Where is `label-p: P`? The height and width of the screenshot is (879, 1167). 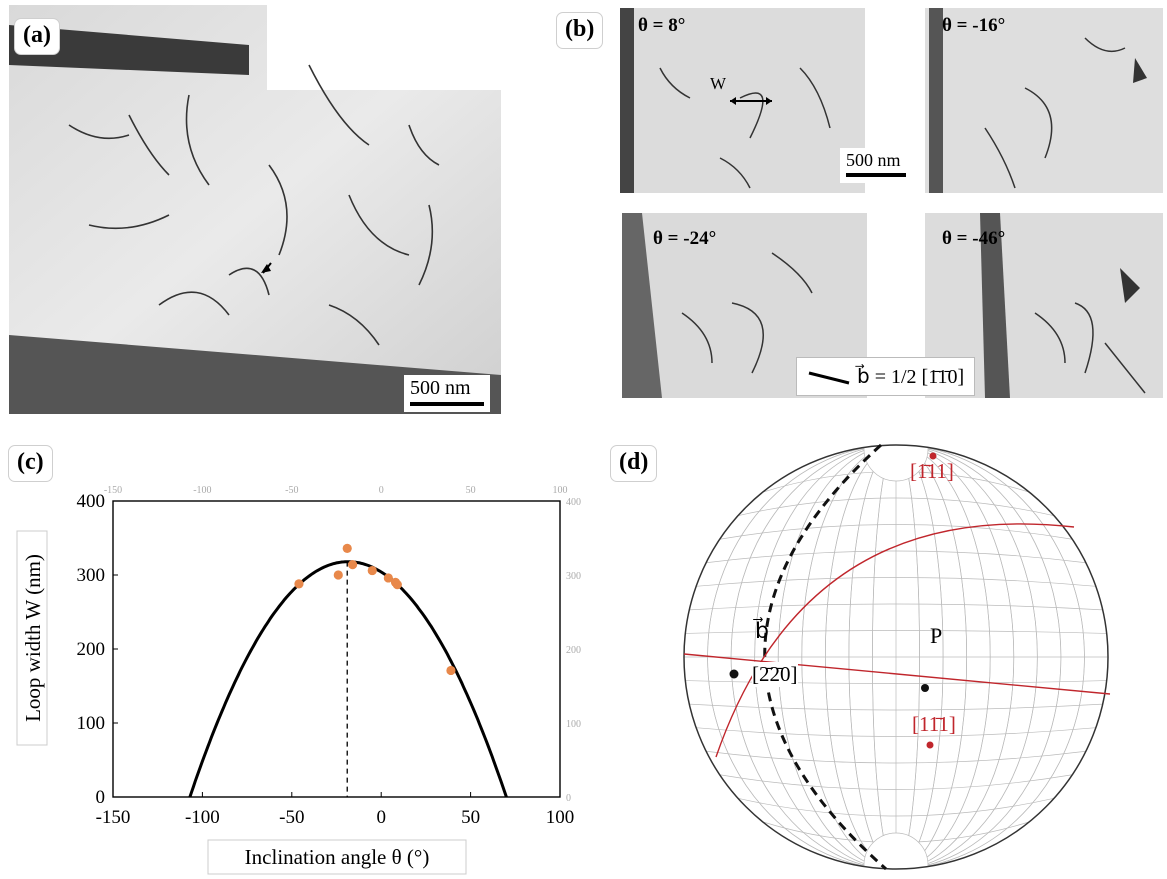 label-p: P is located at coordinates (936, 635).